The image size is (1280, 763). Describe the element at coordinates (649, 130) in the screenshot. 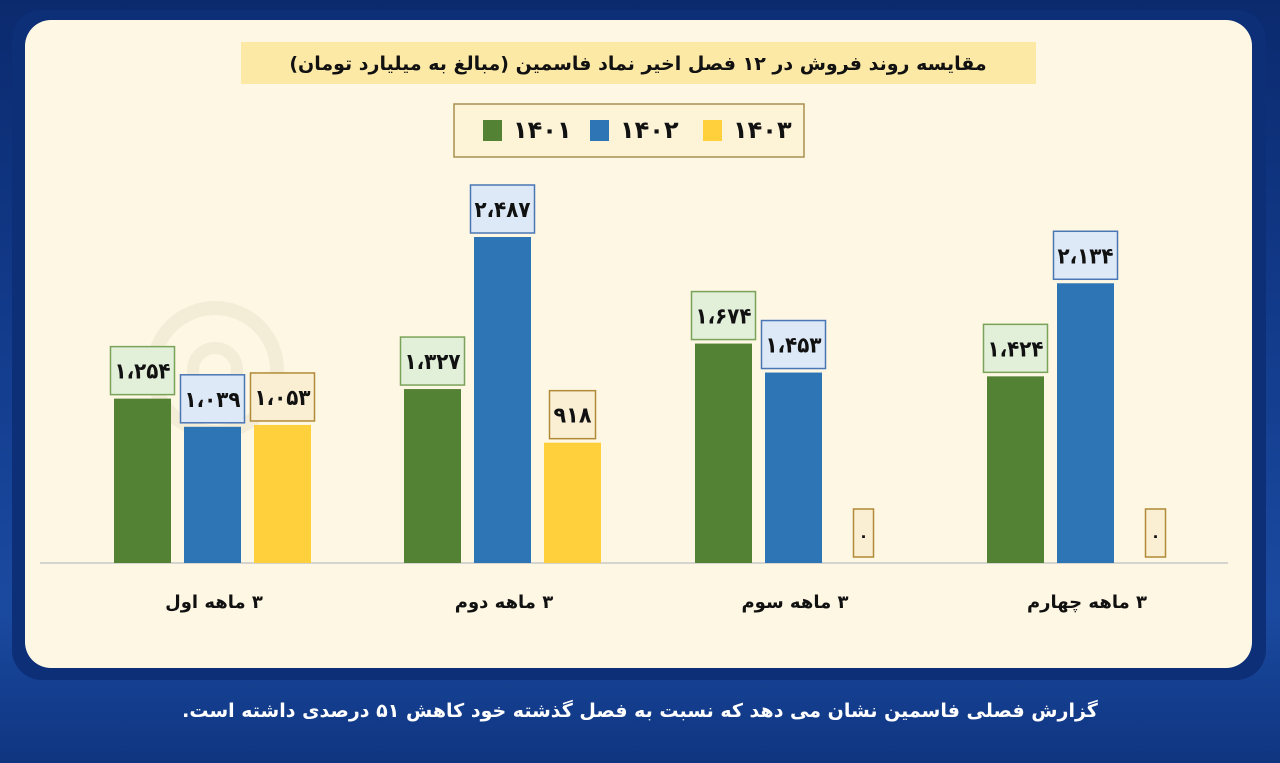

I see `legend-label-2: ۱۴۰۲` at that location.